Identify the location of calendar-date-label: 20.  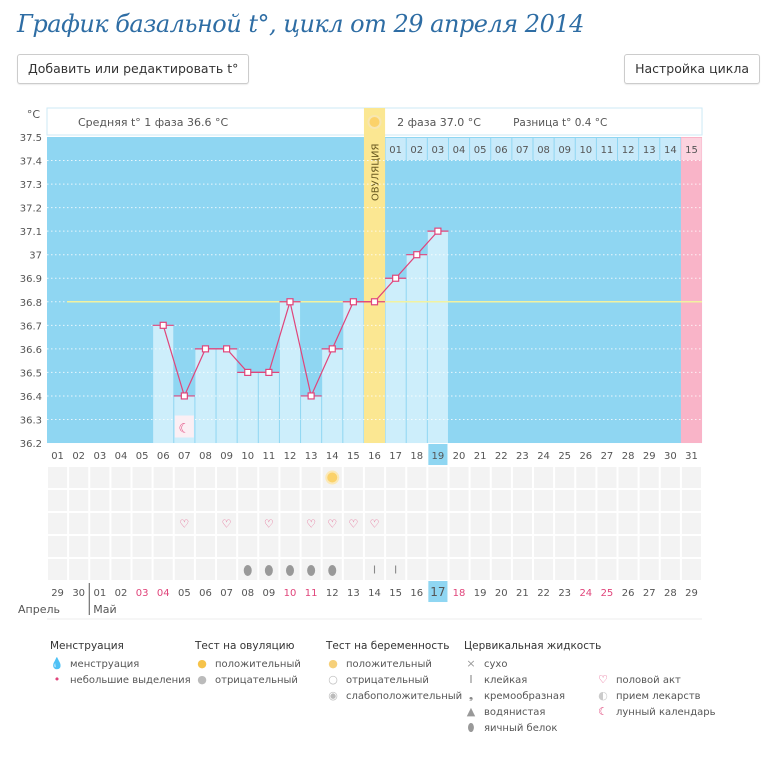
(501, 593).